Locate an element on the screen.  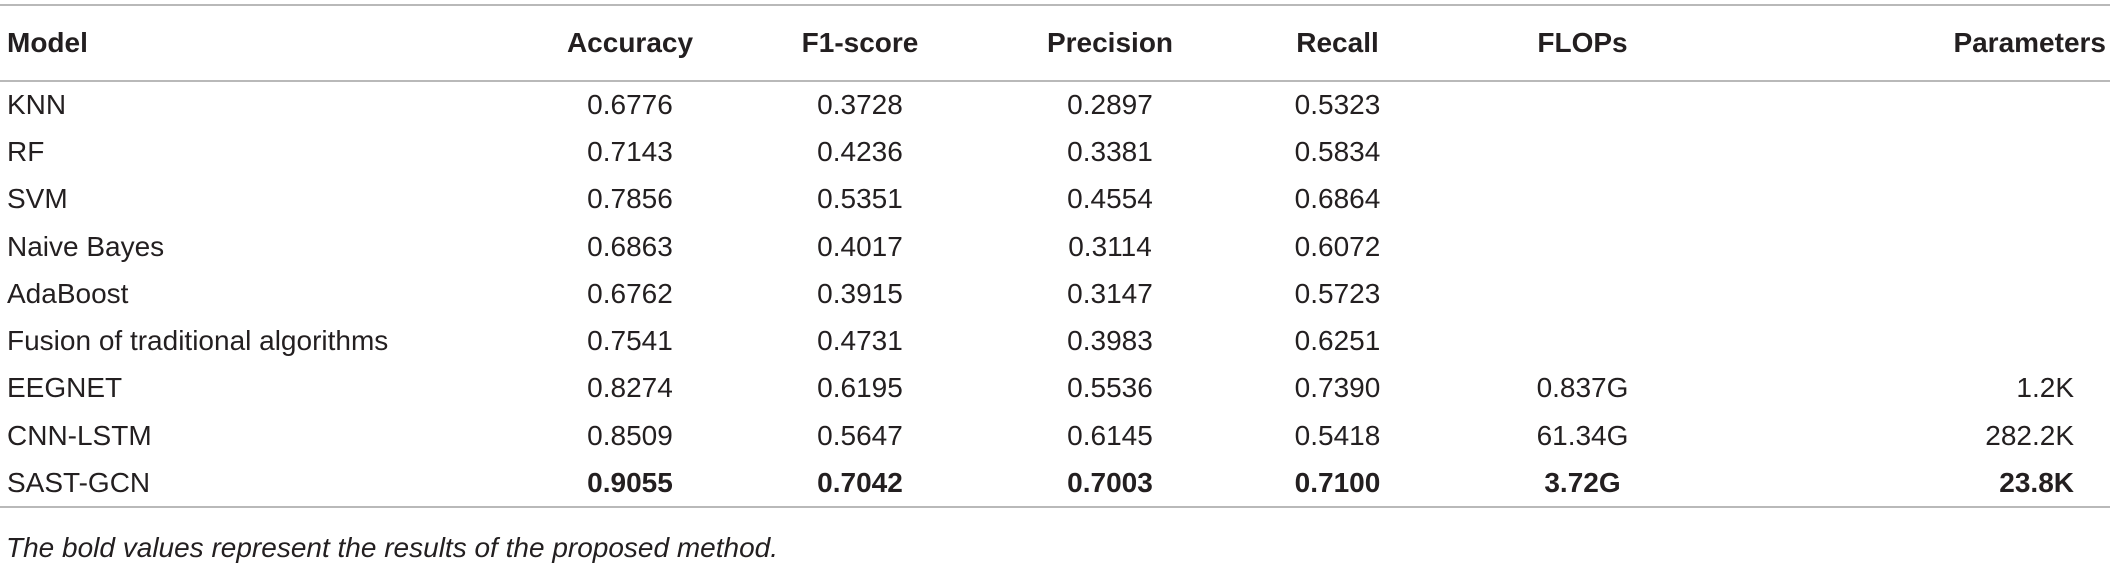
cell-accuracy: 0.6776 is located at coordinates (630, 105).